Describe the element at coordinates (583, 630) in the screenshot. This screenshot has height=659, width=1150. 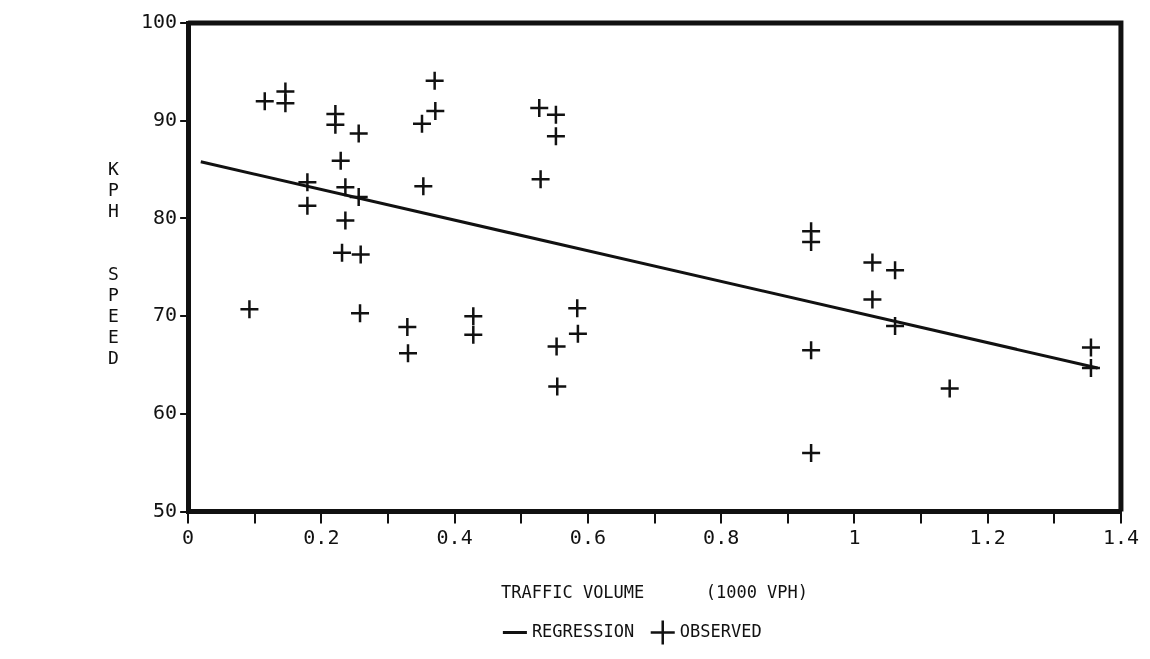
I see `legend-label: REGRESSION` at that location.